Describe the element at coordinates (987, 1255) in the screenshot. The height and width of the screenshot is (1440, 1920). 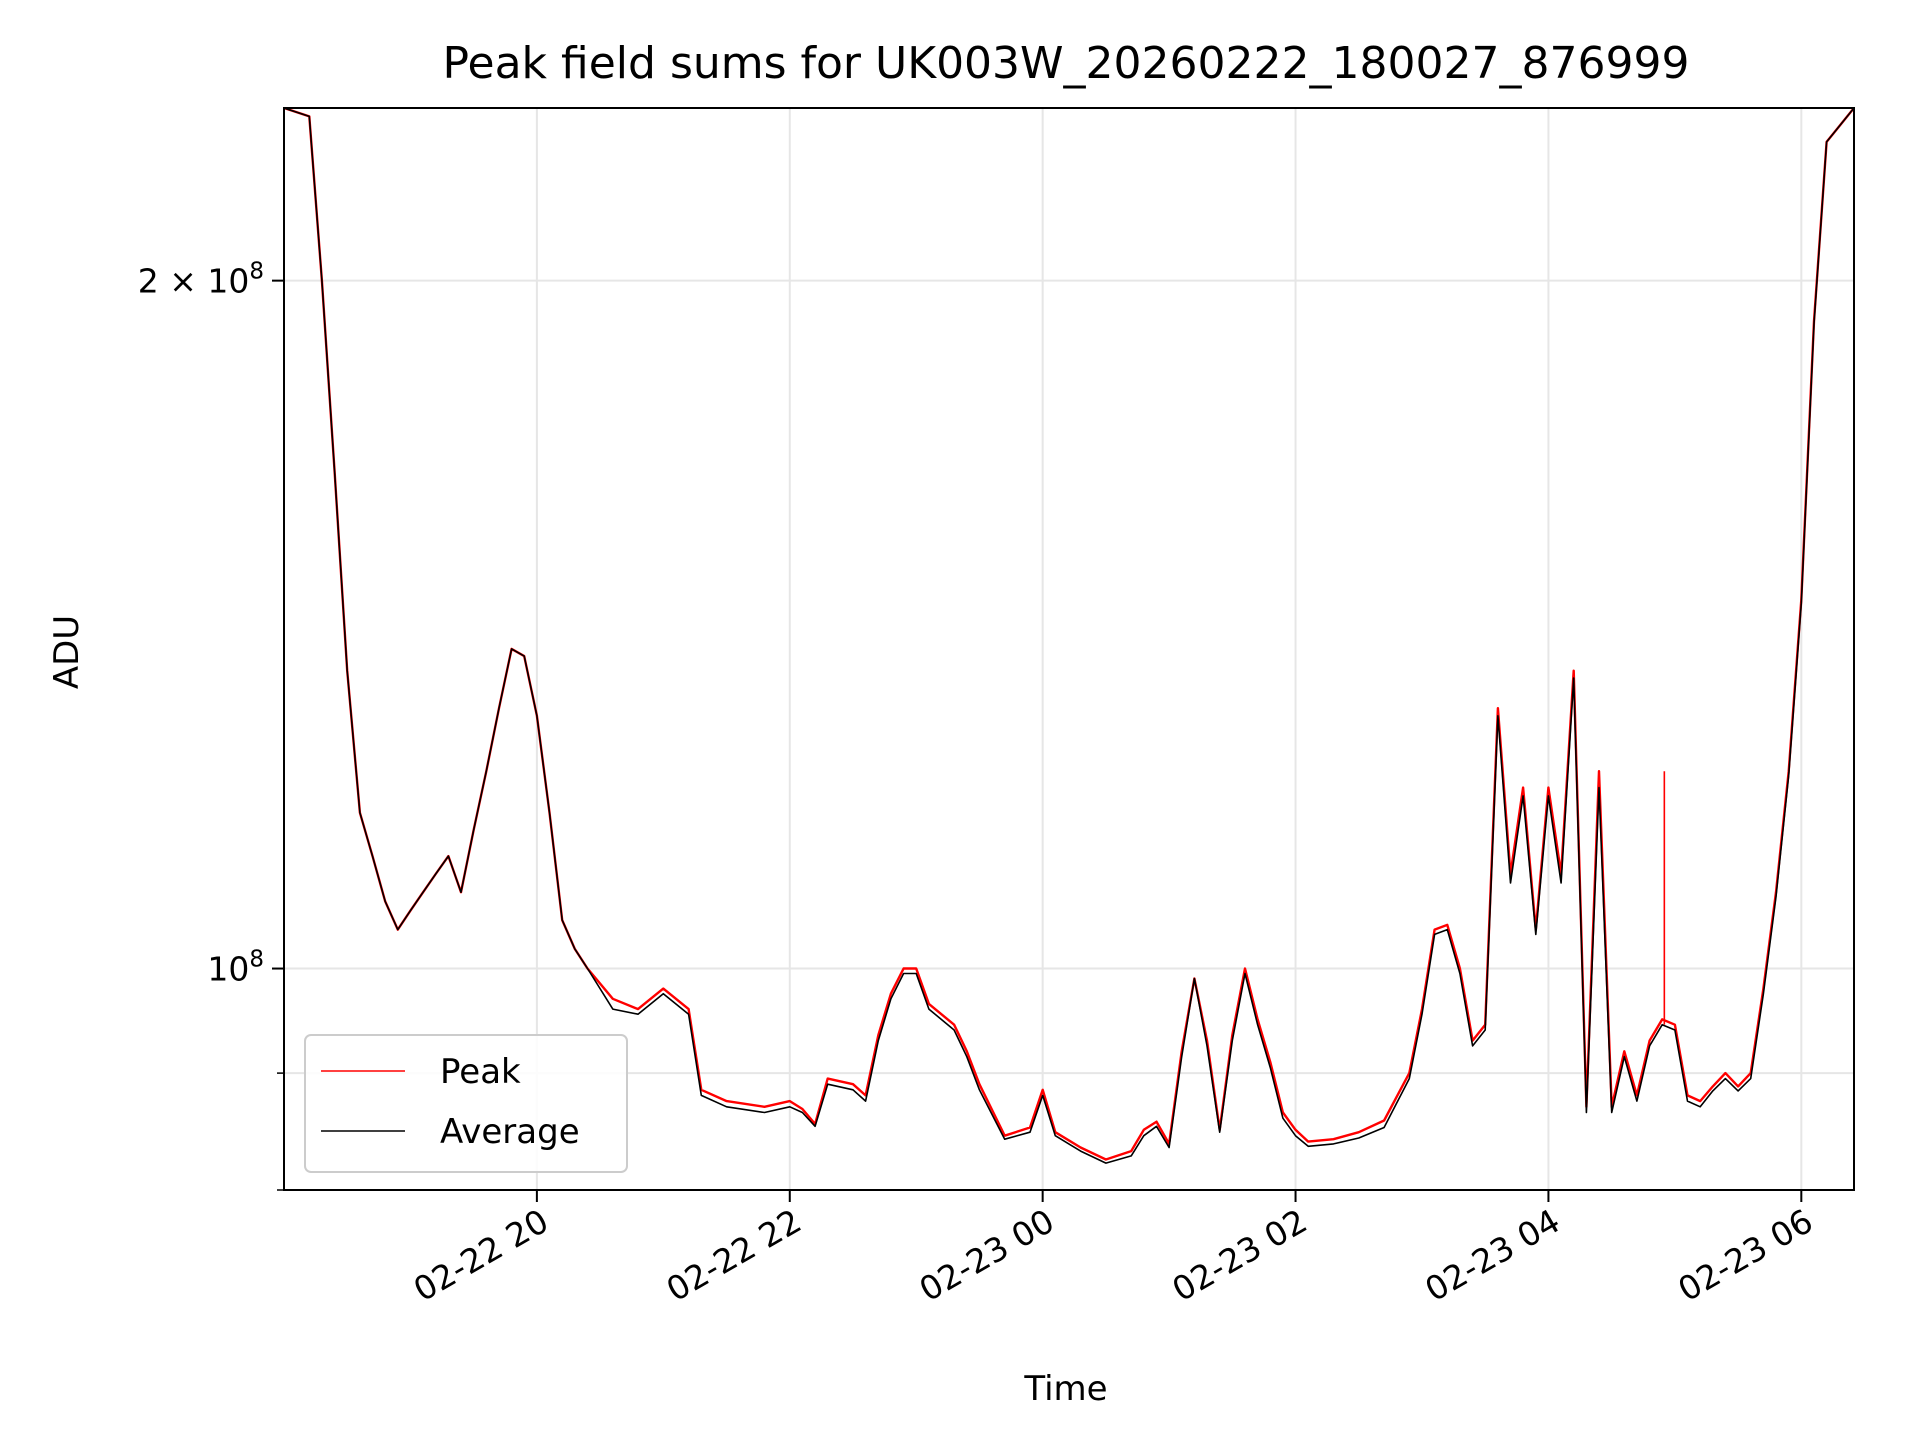
I see `x-tick-label: 02-23 00` at that location.